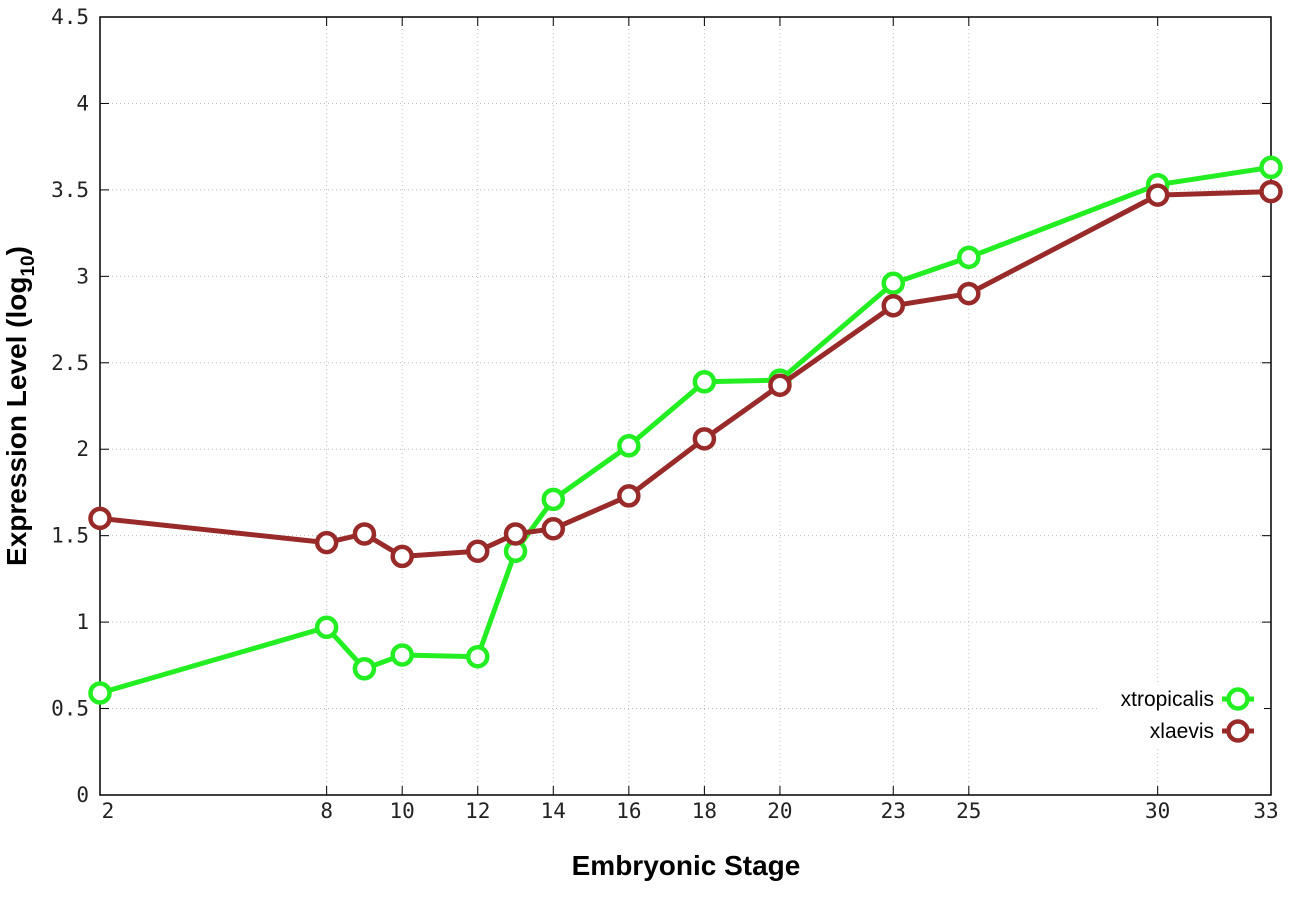 This screenshot has height=907, width=1296. What do you see at coordinates (70, 190) in the screenshot?
I see `y-tick-label: 3.5` at bounding box center [70, 190].